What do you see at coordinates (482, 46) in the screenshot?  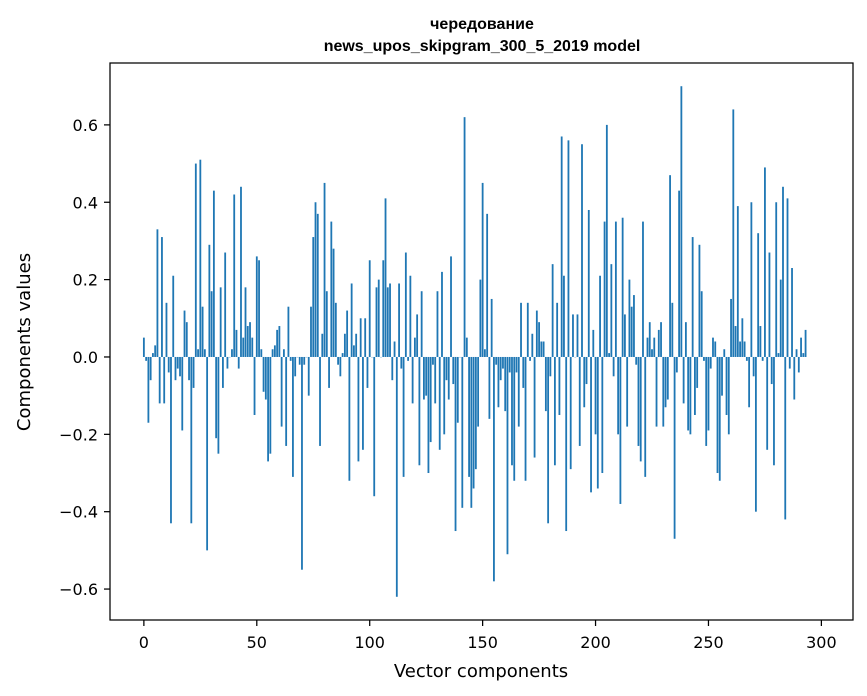 I see `chart-subtitle: news_upos_skipgram_300_5_2019 model` at bounding box center [482, 46].